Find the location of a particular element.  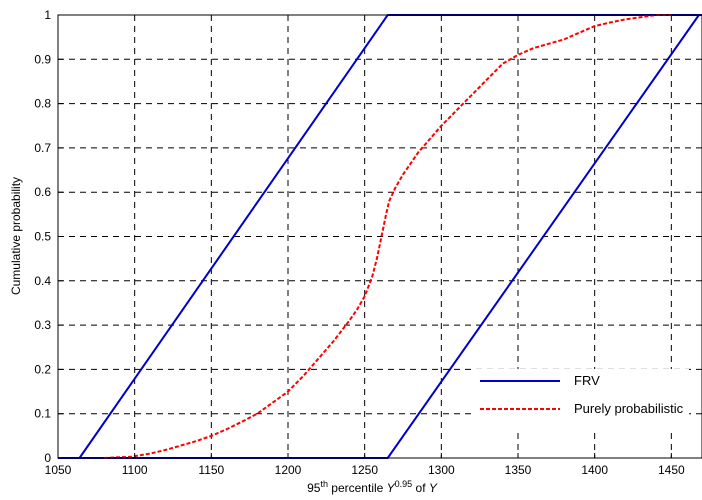

x-tick-label: 1050 is located at coordinates (58, 470).